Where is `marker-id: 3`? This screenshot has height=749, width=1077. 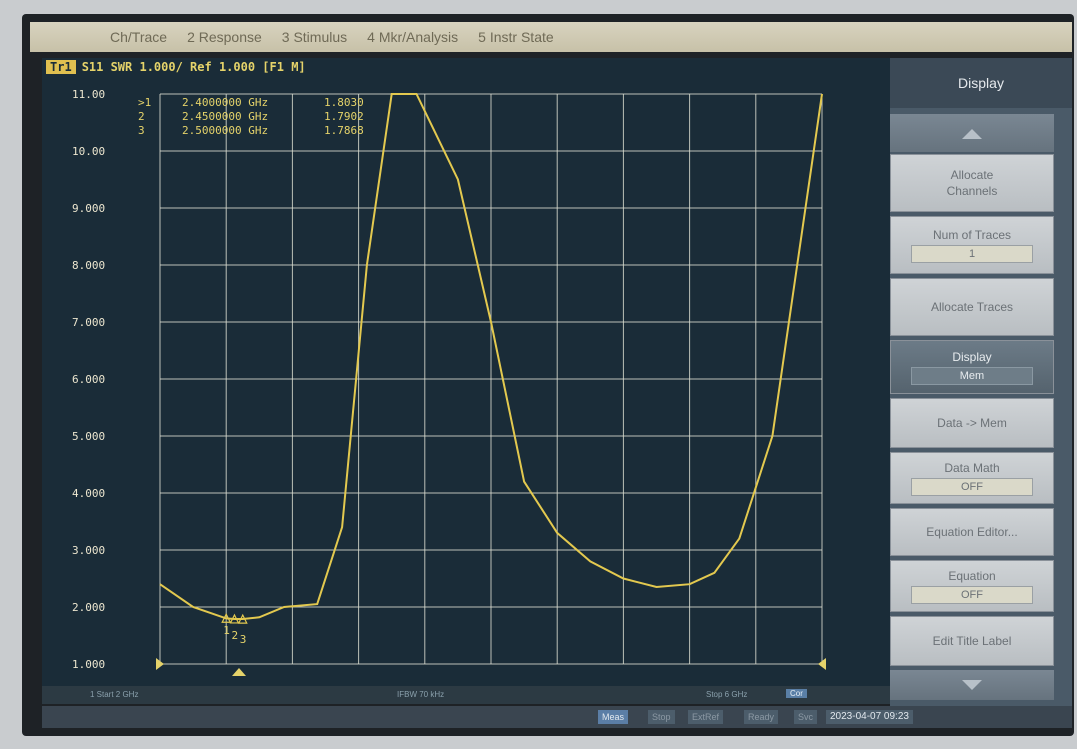
marker-id: 3 is located at coordinates (141, 130).